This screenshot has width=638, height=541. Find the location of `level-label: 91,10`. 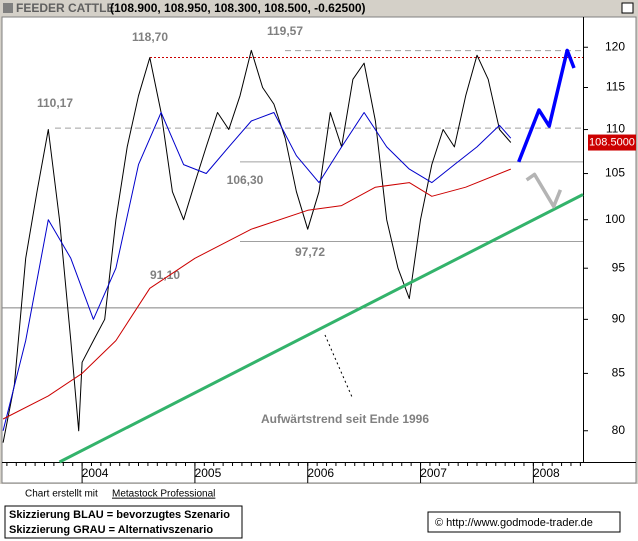

level-label: 91,10 is located at coordinates (165, 275).